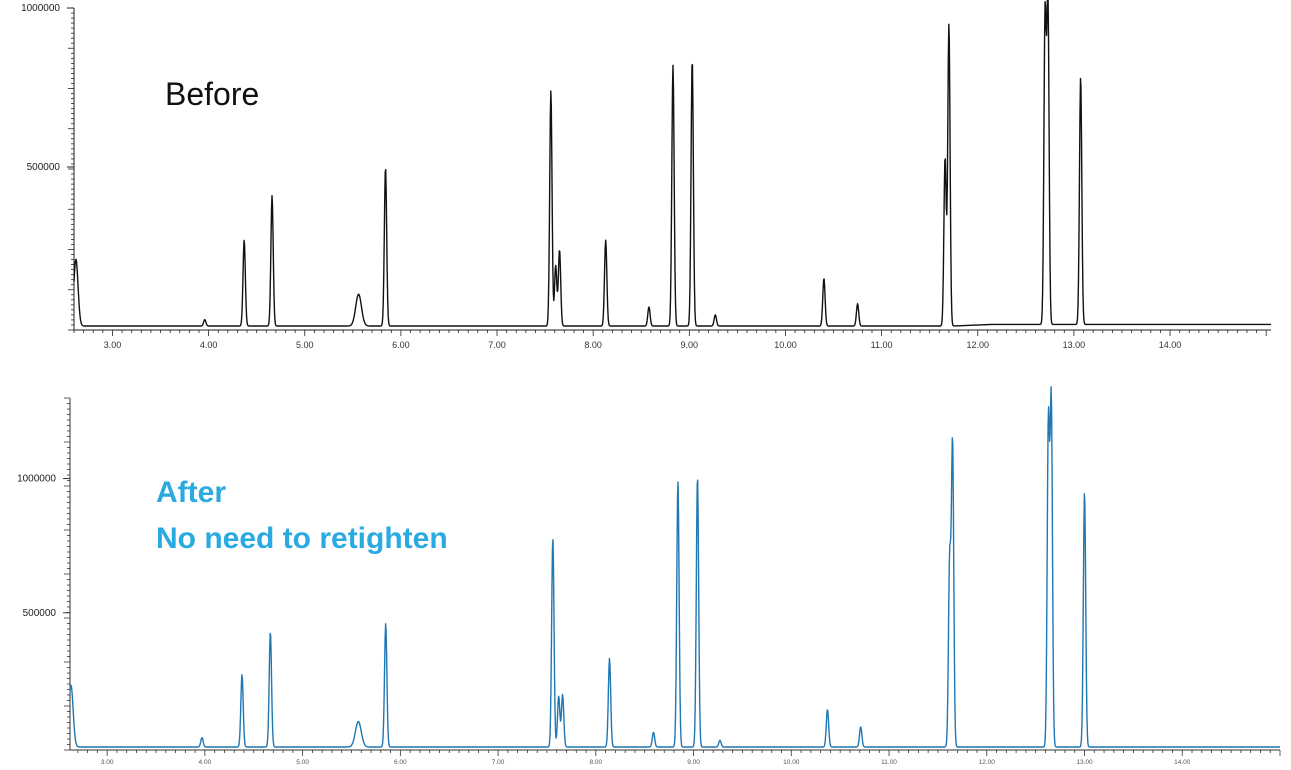  I want to click on before-label: Before, so click(212, 94).